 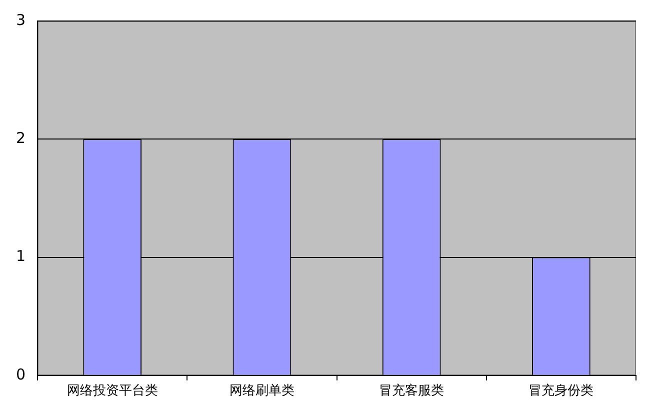 What do you see at coordinates (21, 374) in the screenshot?
I see `y-tick-label: 0` at bounding box center [21, 374].